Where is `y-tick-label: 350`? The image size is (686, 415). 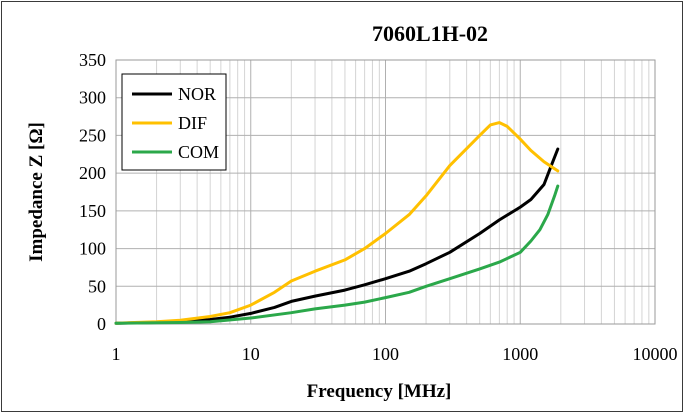
y-tick-label: 350 is located at coordinates (92, 60).